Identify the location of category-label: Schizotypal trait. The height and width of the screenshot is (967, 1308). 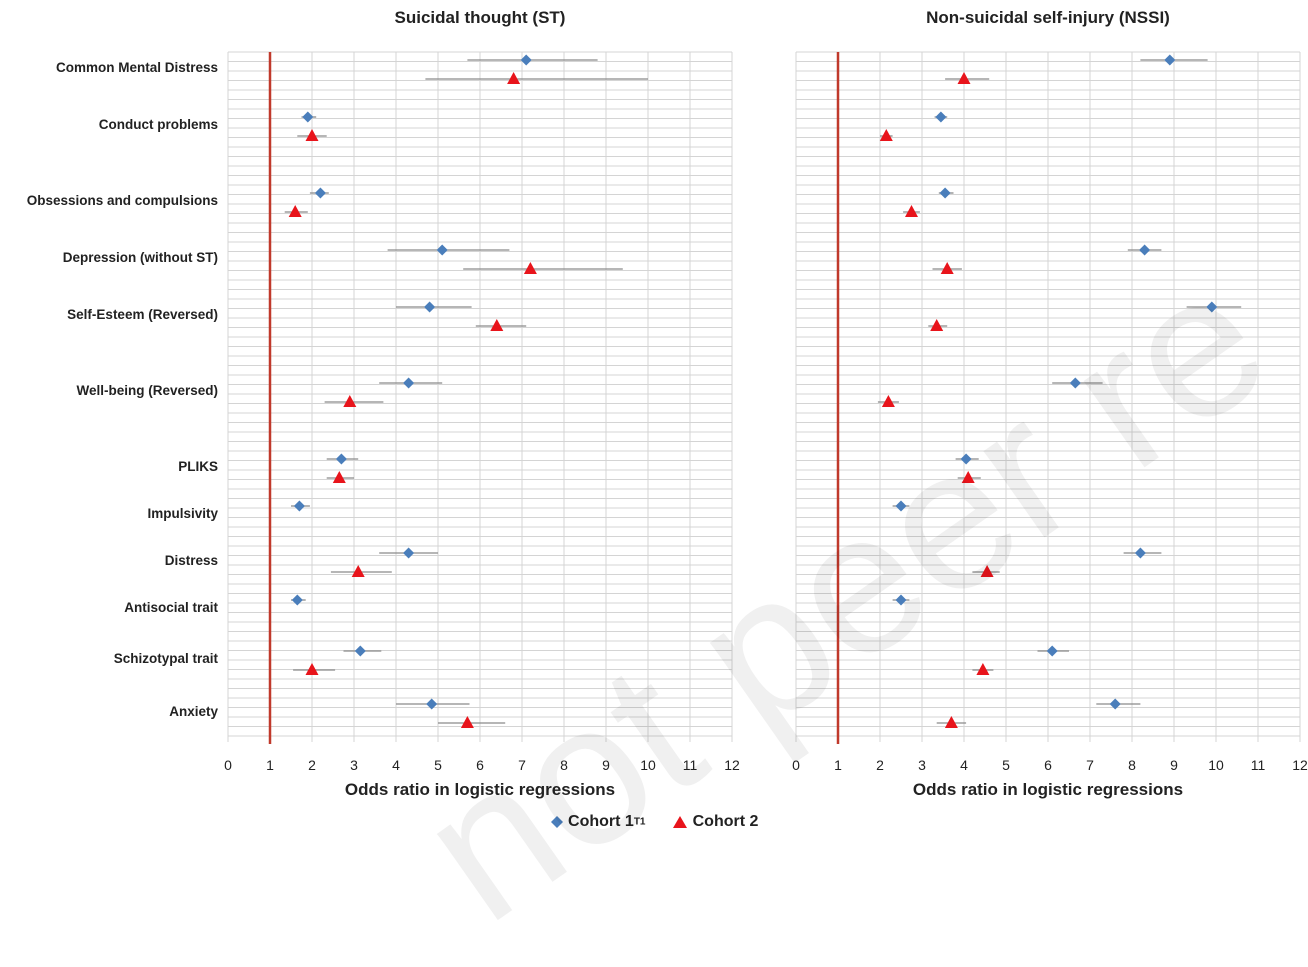
(165, 658).